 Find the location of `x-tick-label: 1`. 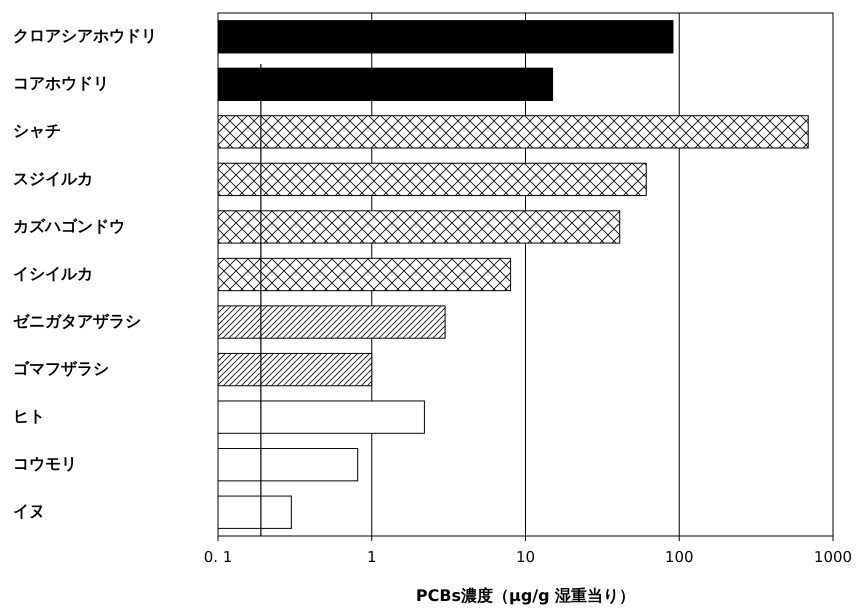

x-tick-label: 1 is located at coordinates (371, 557).